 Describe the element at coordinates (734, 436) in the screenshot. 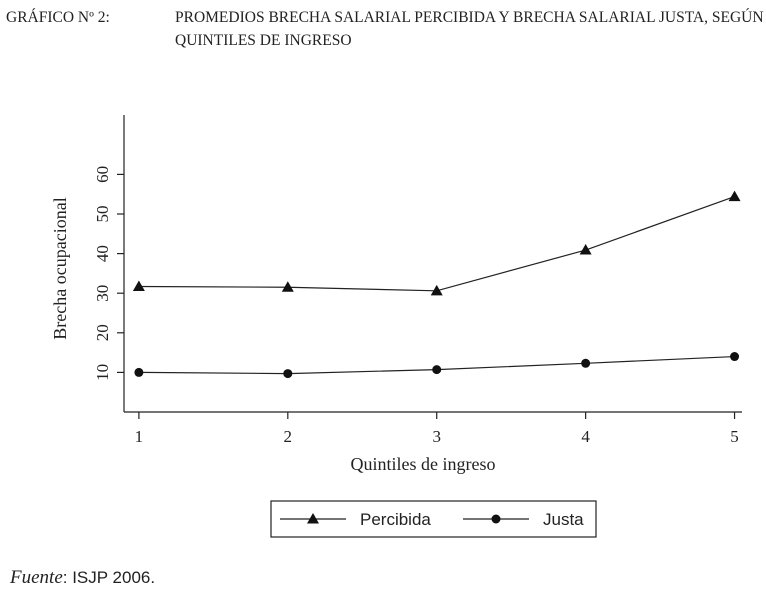

I see `x-tick-label: 5` at that location.